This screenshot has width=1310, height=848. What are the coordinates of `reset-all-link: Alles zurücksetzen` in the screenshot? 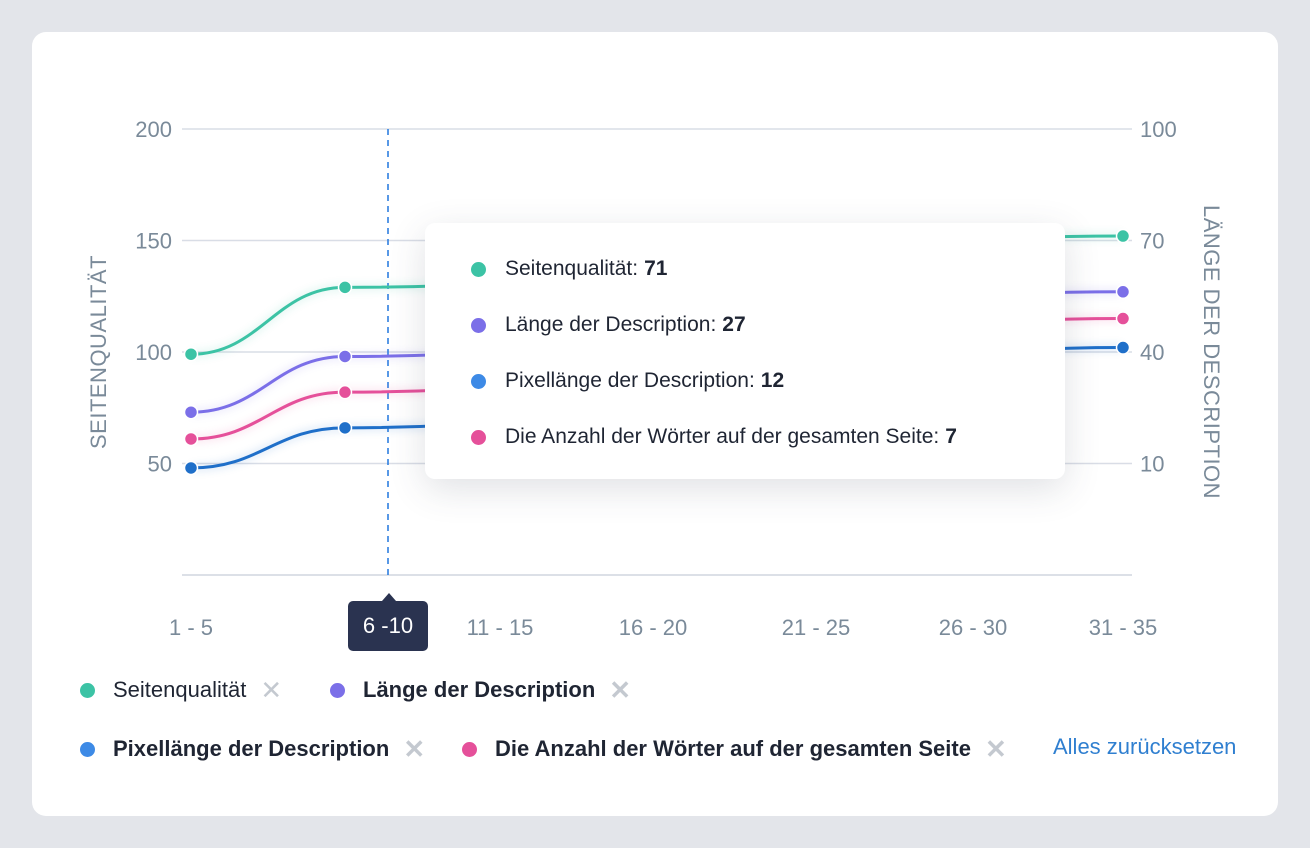 It's located at (1145, 746).